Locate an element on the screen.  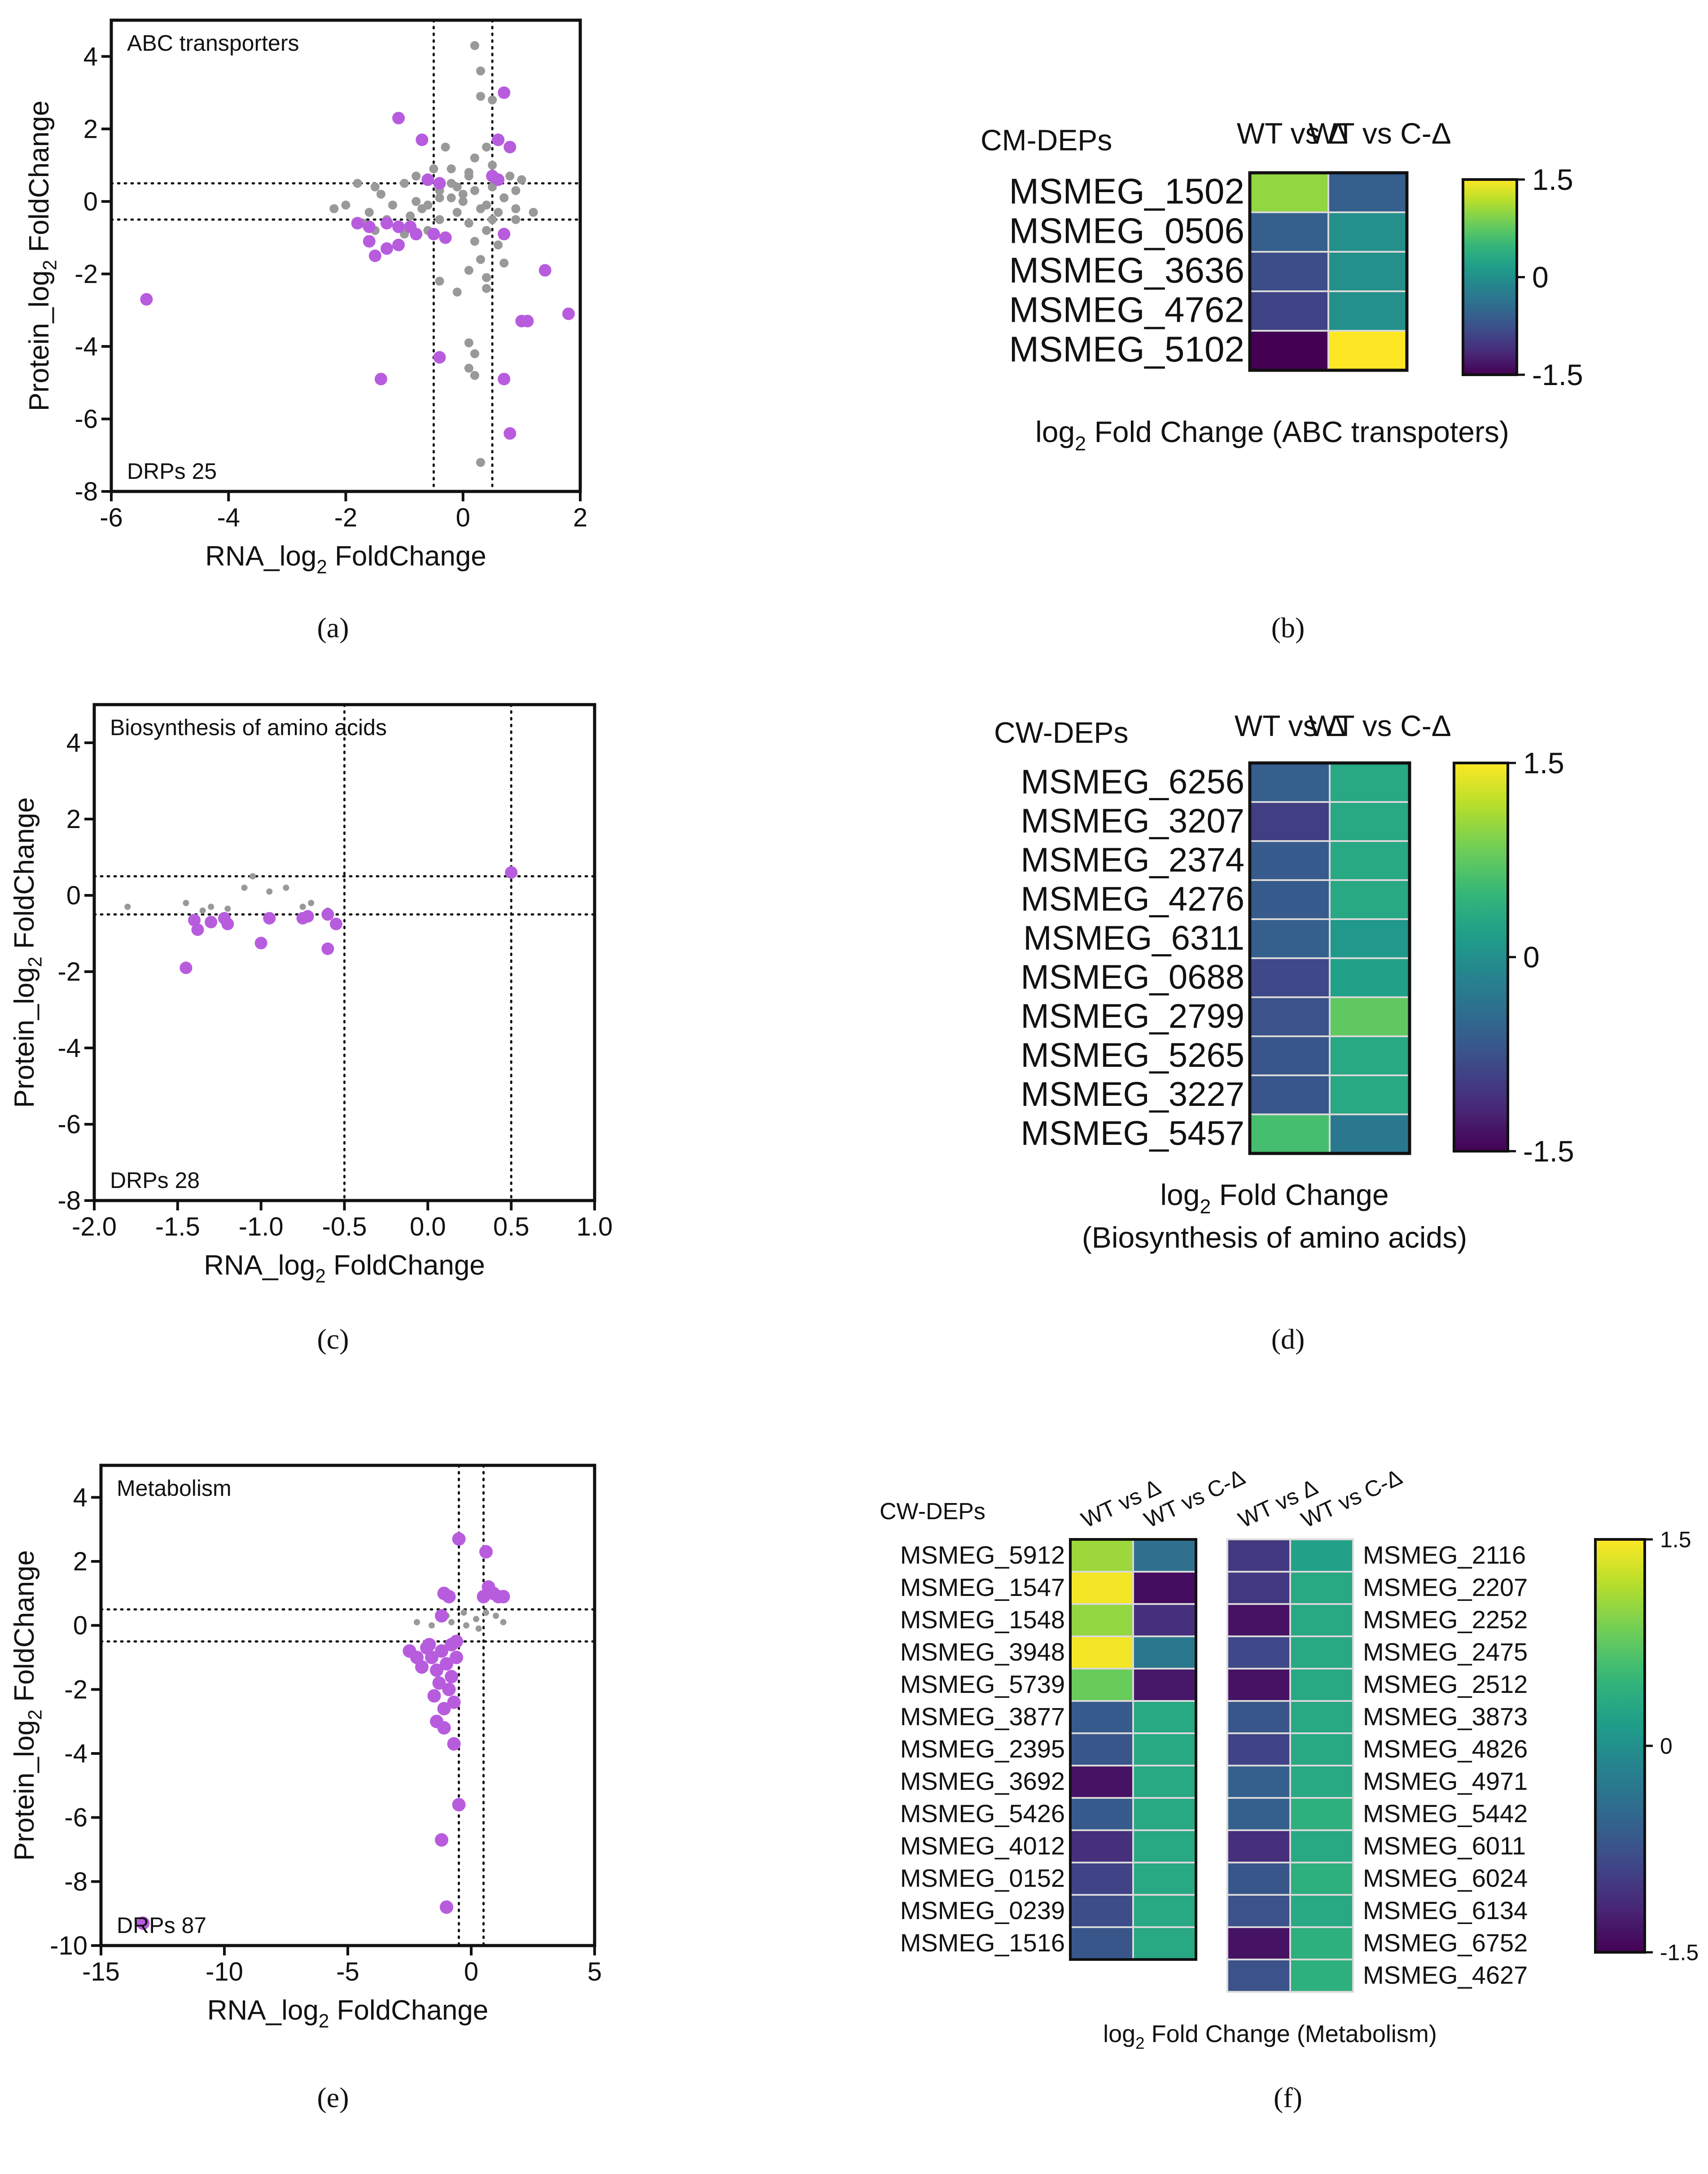
y-tick-label: -10 is located at coordinates (69, 1945).